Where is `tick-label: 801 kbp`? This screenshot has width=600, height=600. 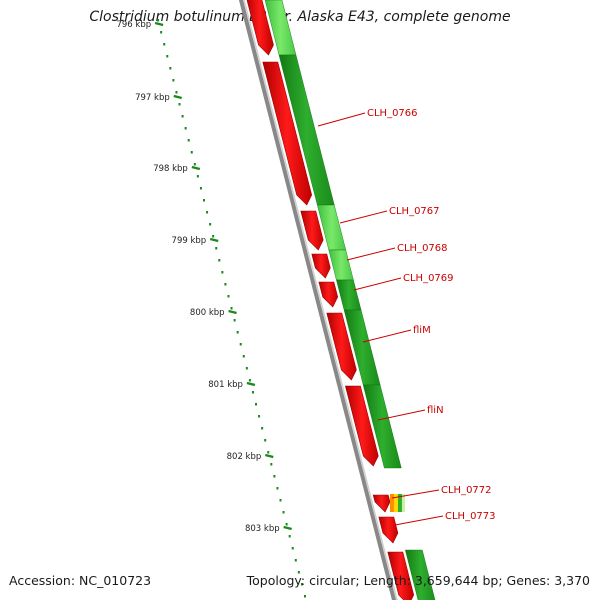 tick-label: 801 kbp is located at coordinates (225, 385).